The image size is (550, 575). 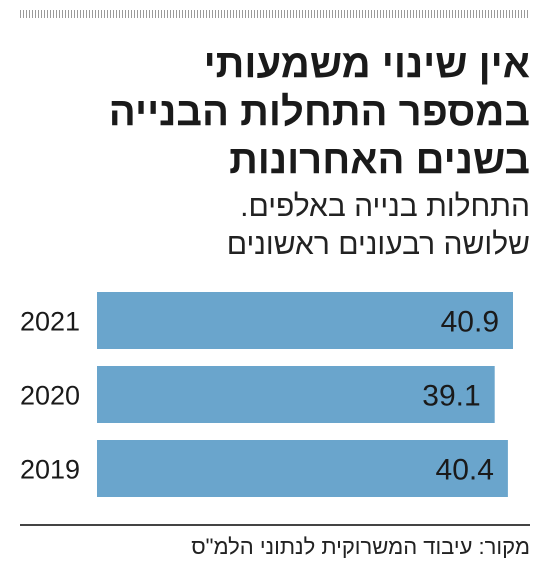 I want to click on value-label-2021: 40.9, so click(x=470, y=322).